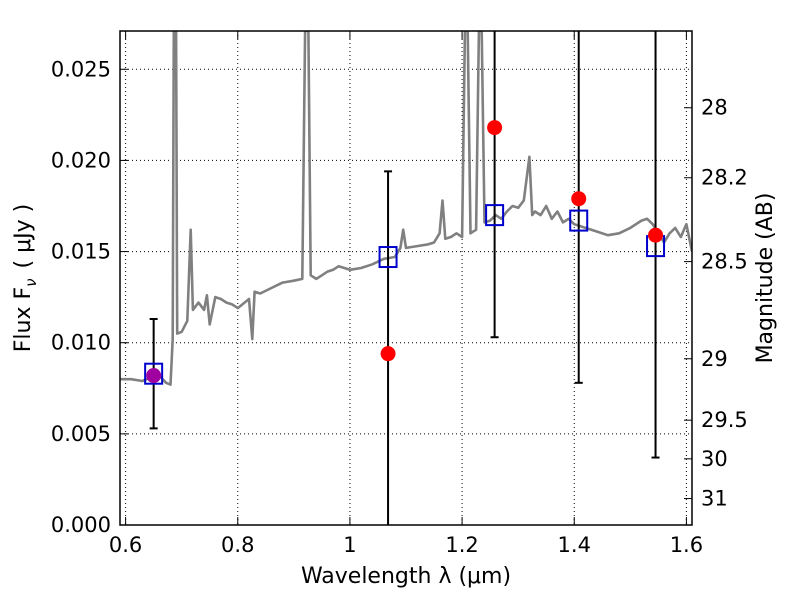  Describe the element at coordinates (574, 545) in the screenshot. I see `x-tick-label: 1.4` at that location.